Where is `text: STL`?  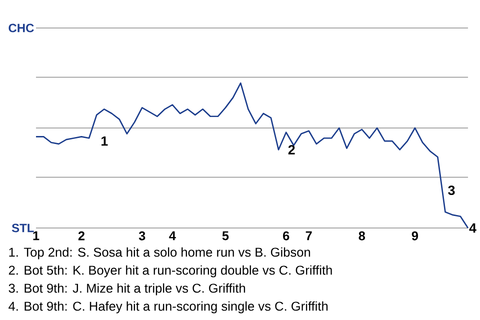
text: STL is located at coordinates (23, 228).